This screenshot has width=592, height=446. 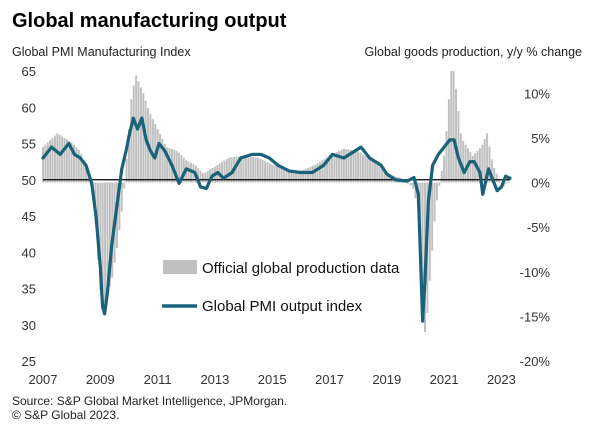 What do you see at coordinates (29, 144) in the screenshot?
I see `left-tick-label: 55` at bounding box center [29, 144].